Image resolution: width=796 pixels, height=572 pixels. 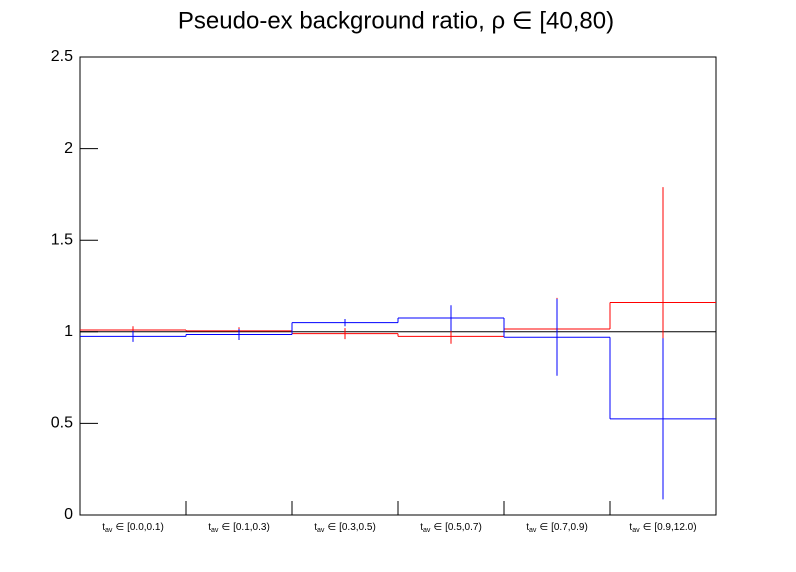 What do you see at coordinates (62, 56) in the screenshot?
I see `y-tick-label: 2.5` at bounding box center [62, 56].